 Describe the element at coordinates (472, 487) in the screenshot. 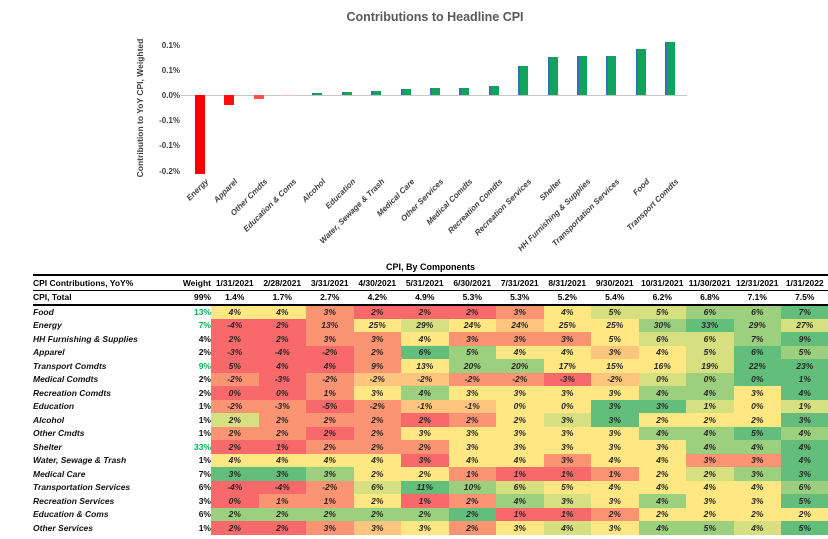

I see `heatmap-cell: 10%` at that location.